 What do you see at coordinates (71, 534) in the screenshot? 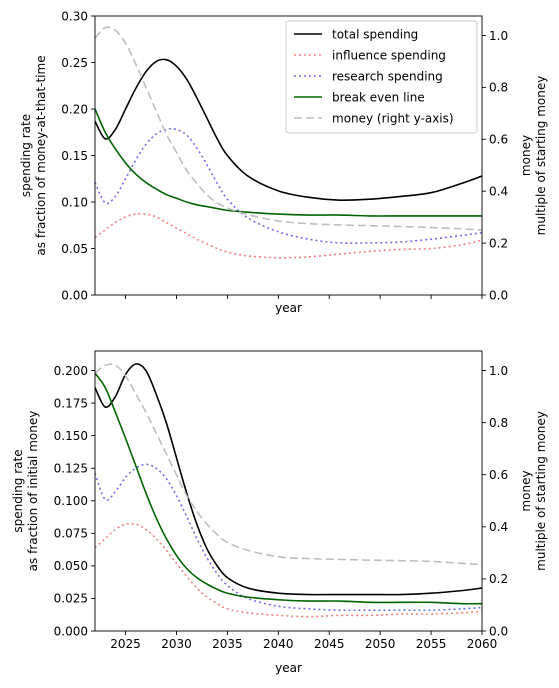
I see `y-tick-label: 0.075` at bounding box center [71, 534].